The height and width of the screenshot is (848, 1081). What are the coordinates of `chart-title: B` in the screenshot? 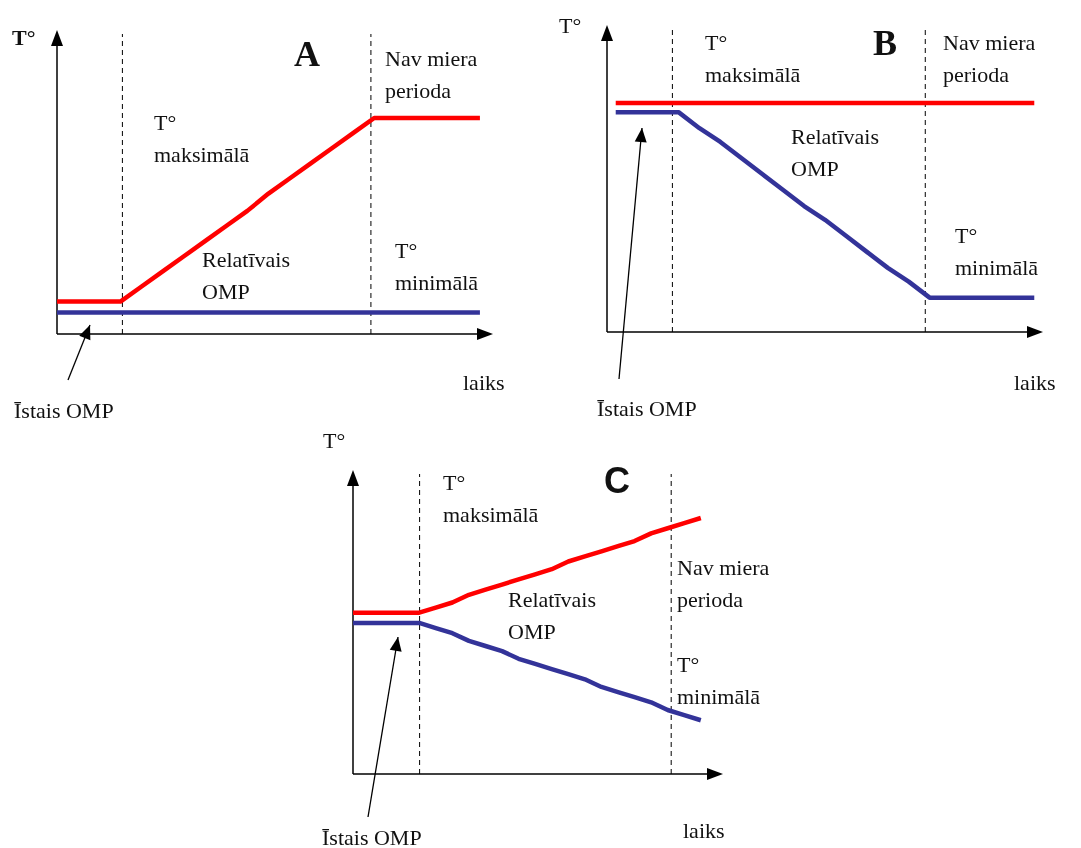 It's located at (885, 43).